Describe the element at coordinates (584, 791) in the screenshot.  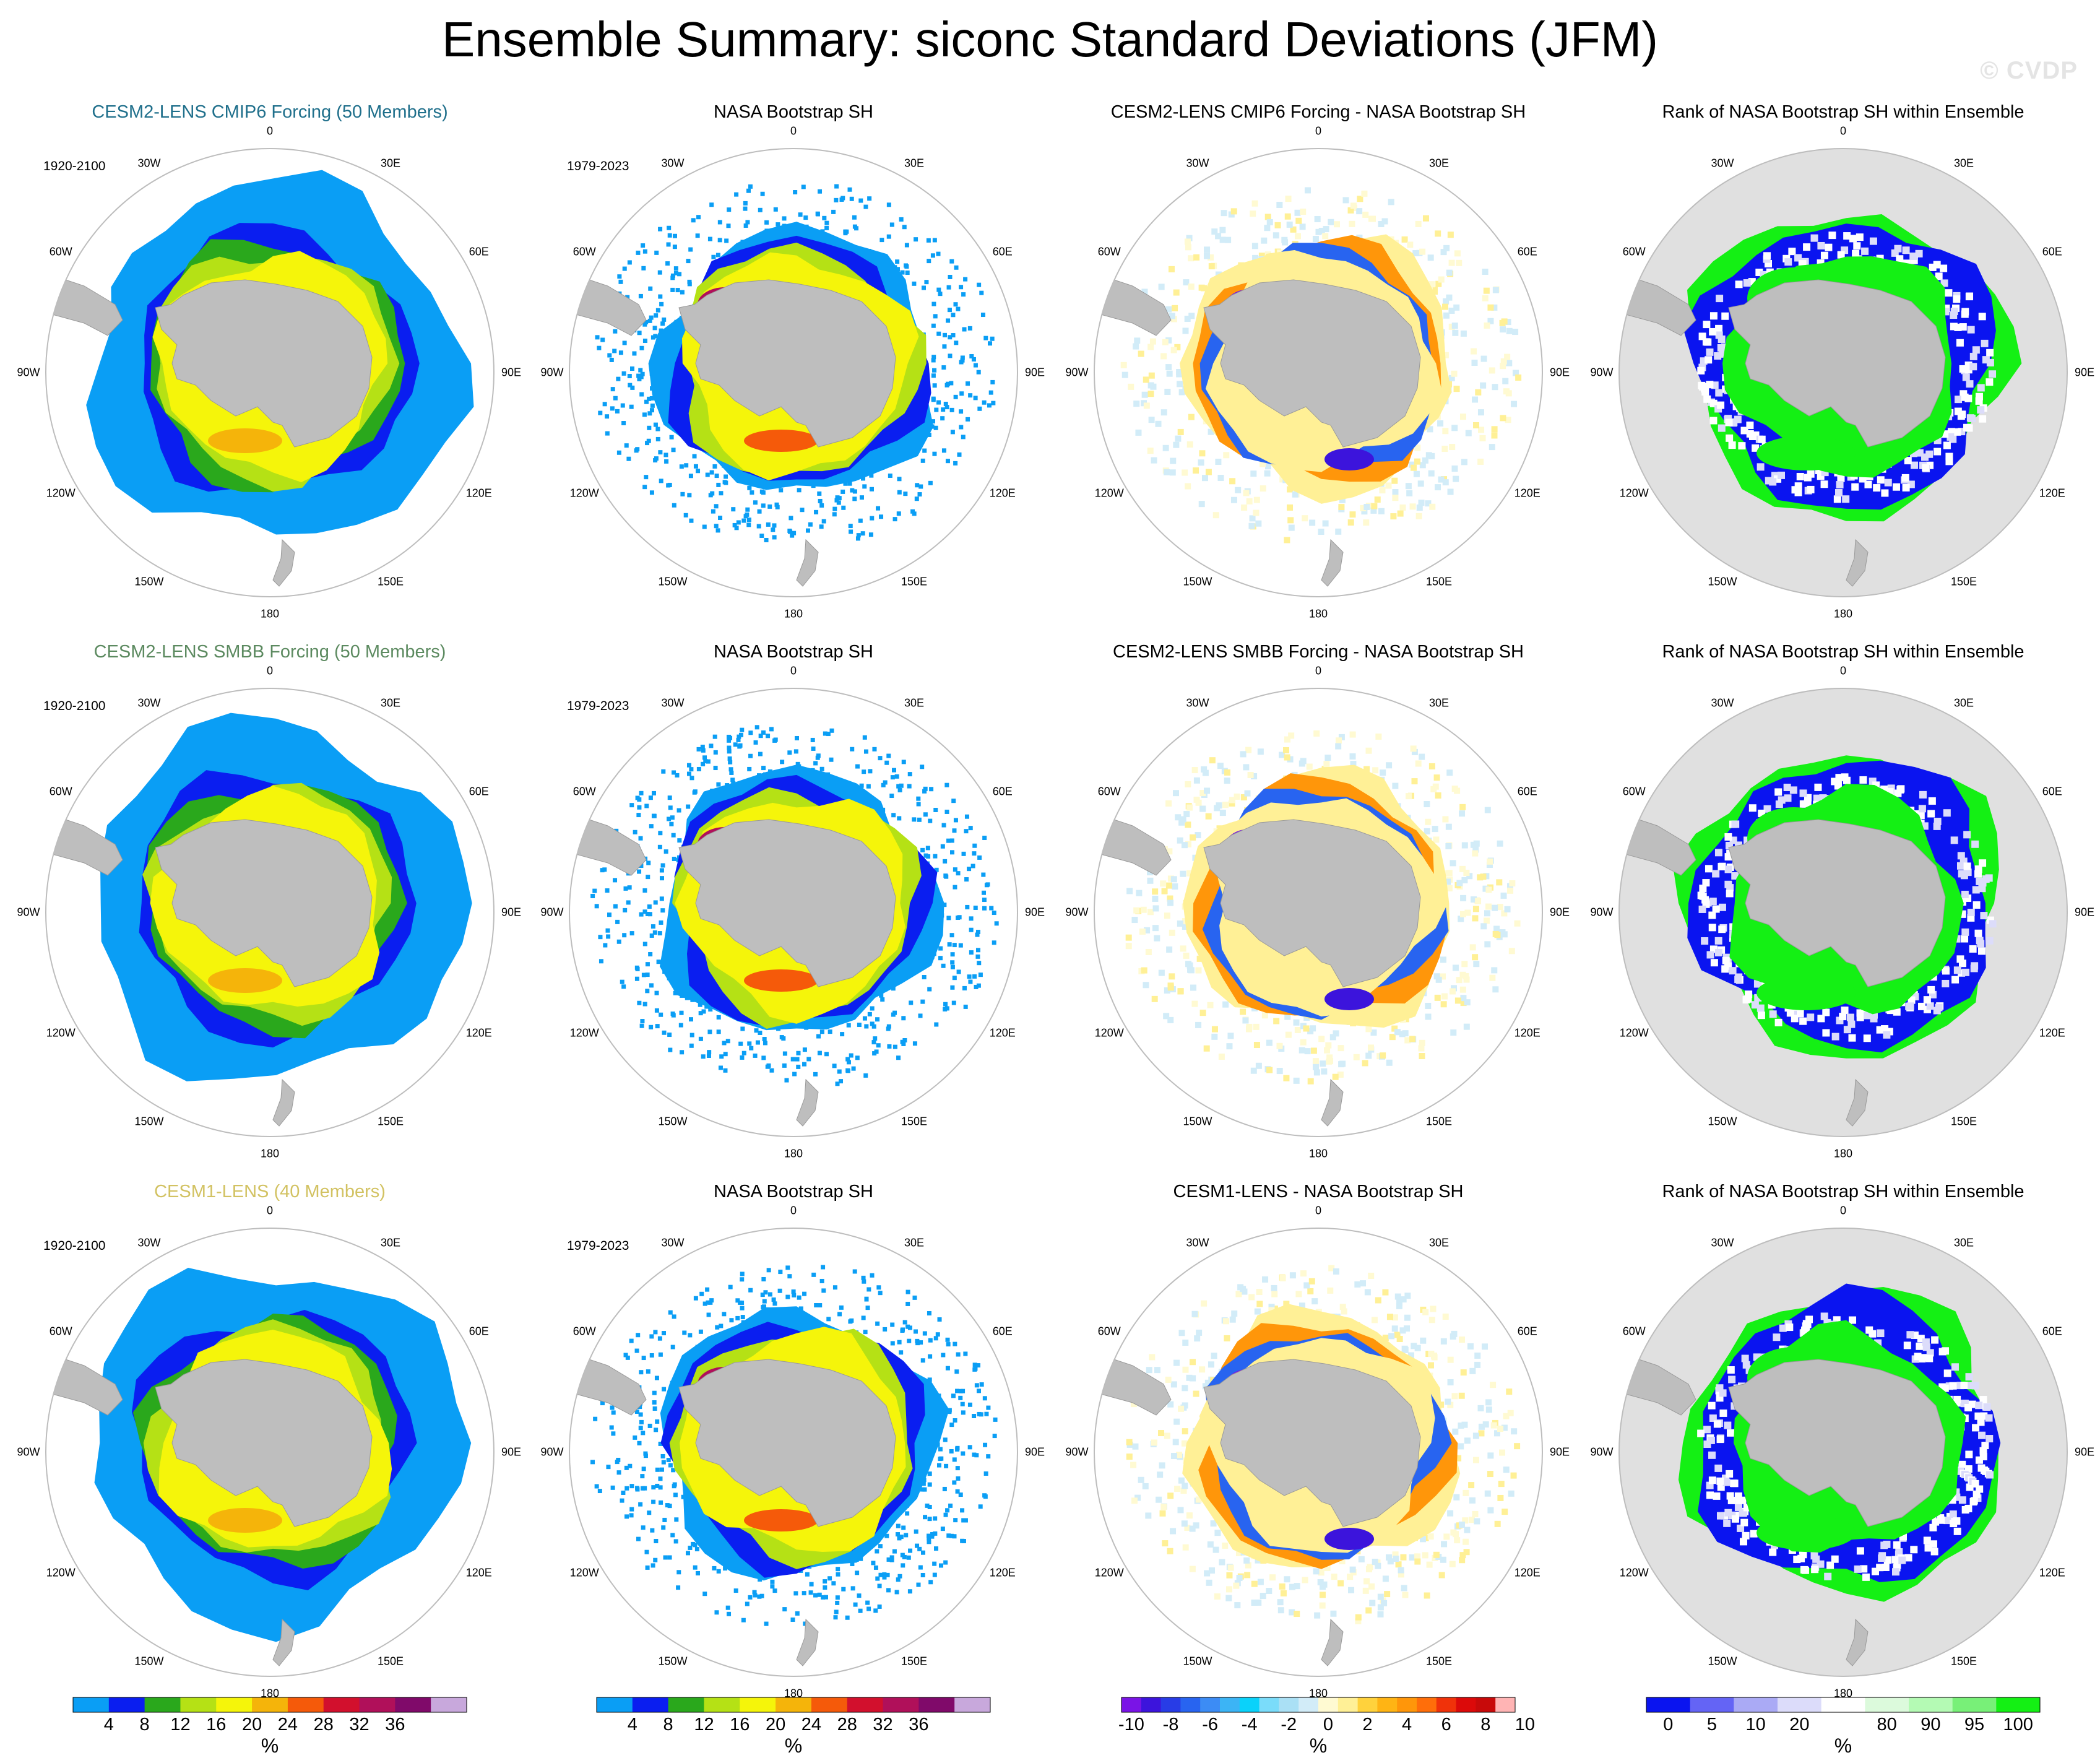
I see `longitude-label: 60W` at that location.